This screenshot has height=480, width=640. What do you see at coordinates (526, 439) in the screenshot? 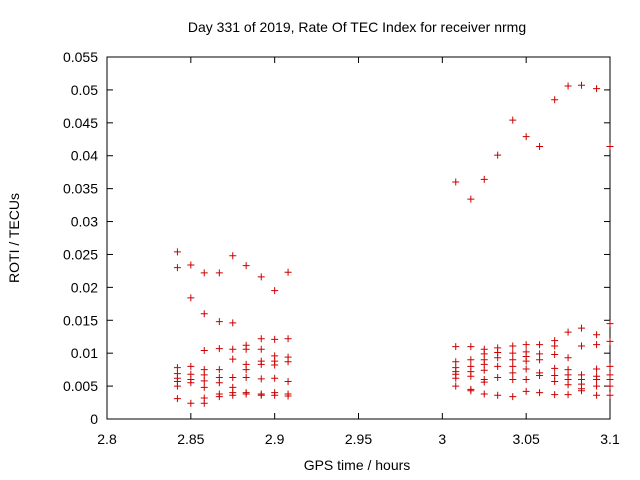
I see `x-tick-label: 3.05` at bounding box center [526, 439].